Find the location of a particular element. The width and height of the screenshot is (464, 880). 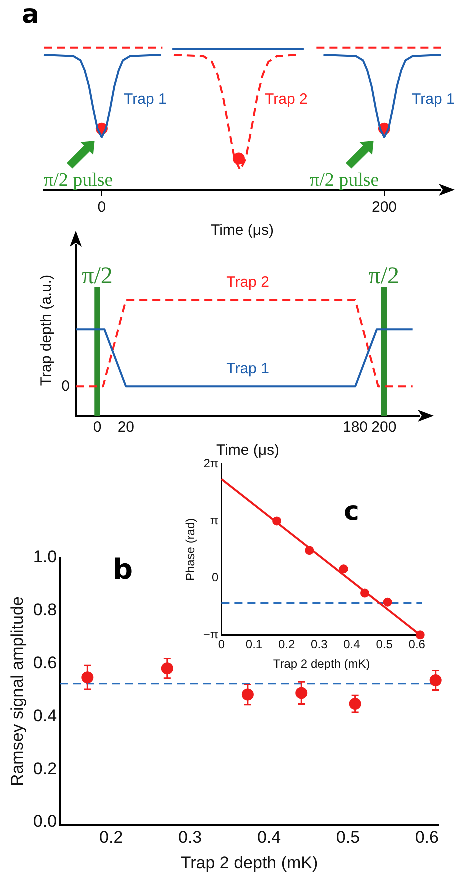

text: Trap 1 is located at coordinates (433, 99).